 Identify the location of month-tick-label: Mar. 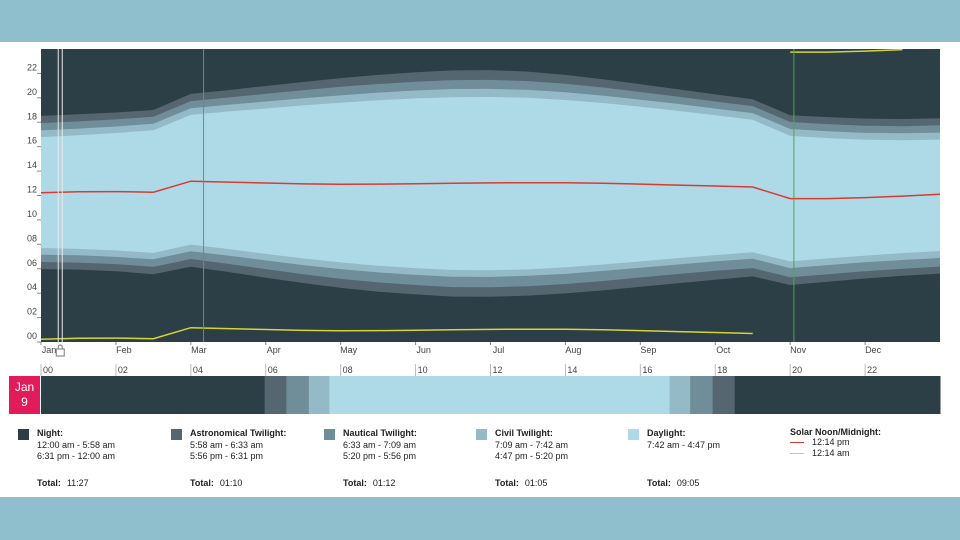
(199, 350).